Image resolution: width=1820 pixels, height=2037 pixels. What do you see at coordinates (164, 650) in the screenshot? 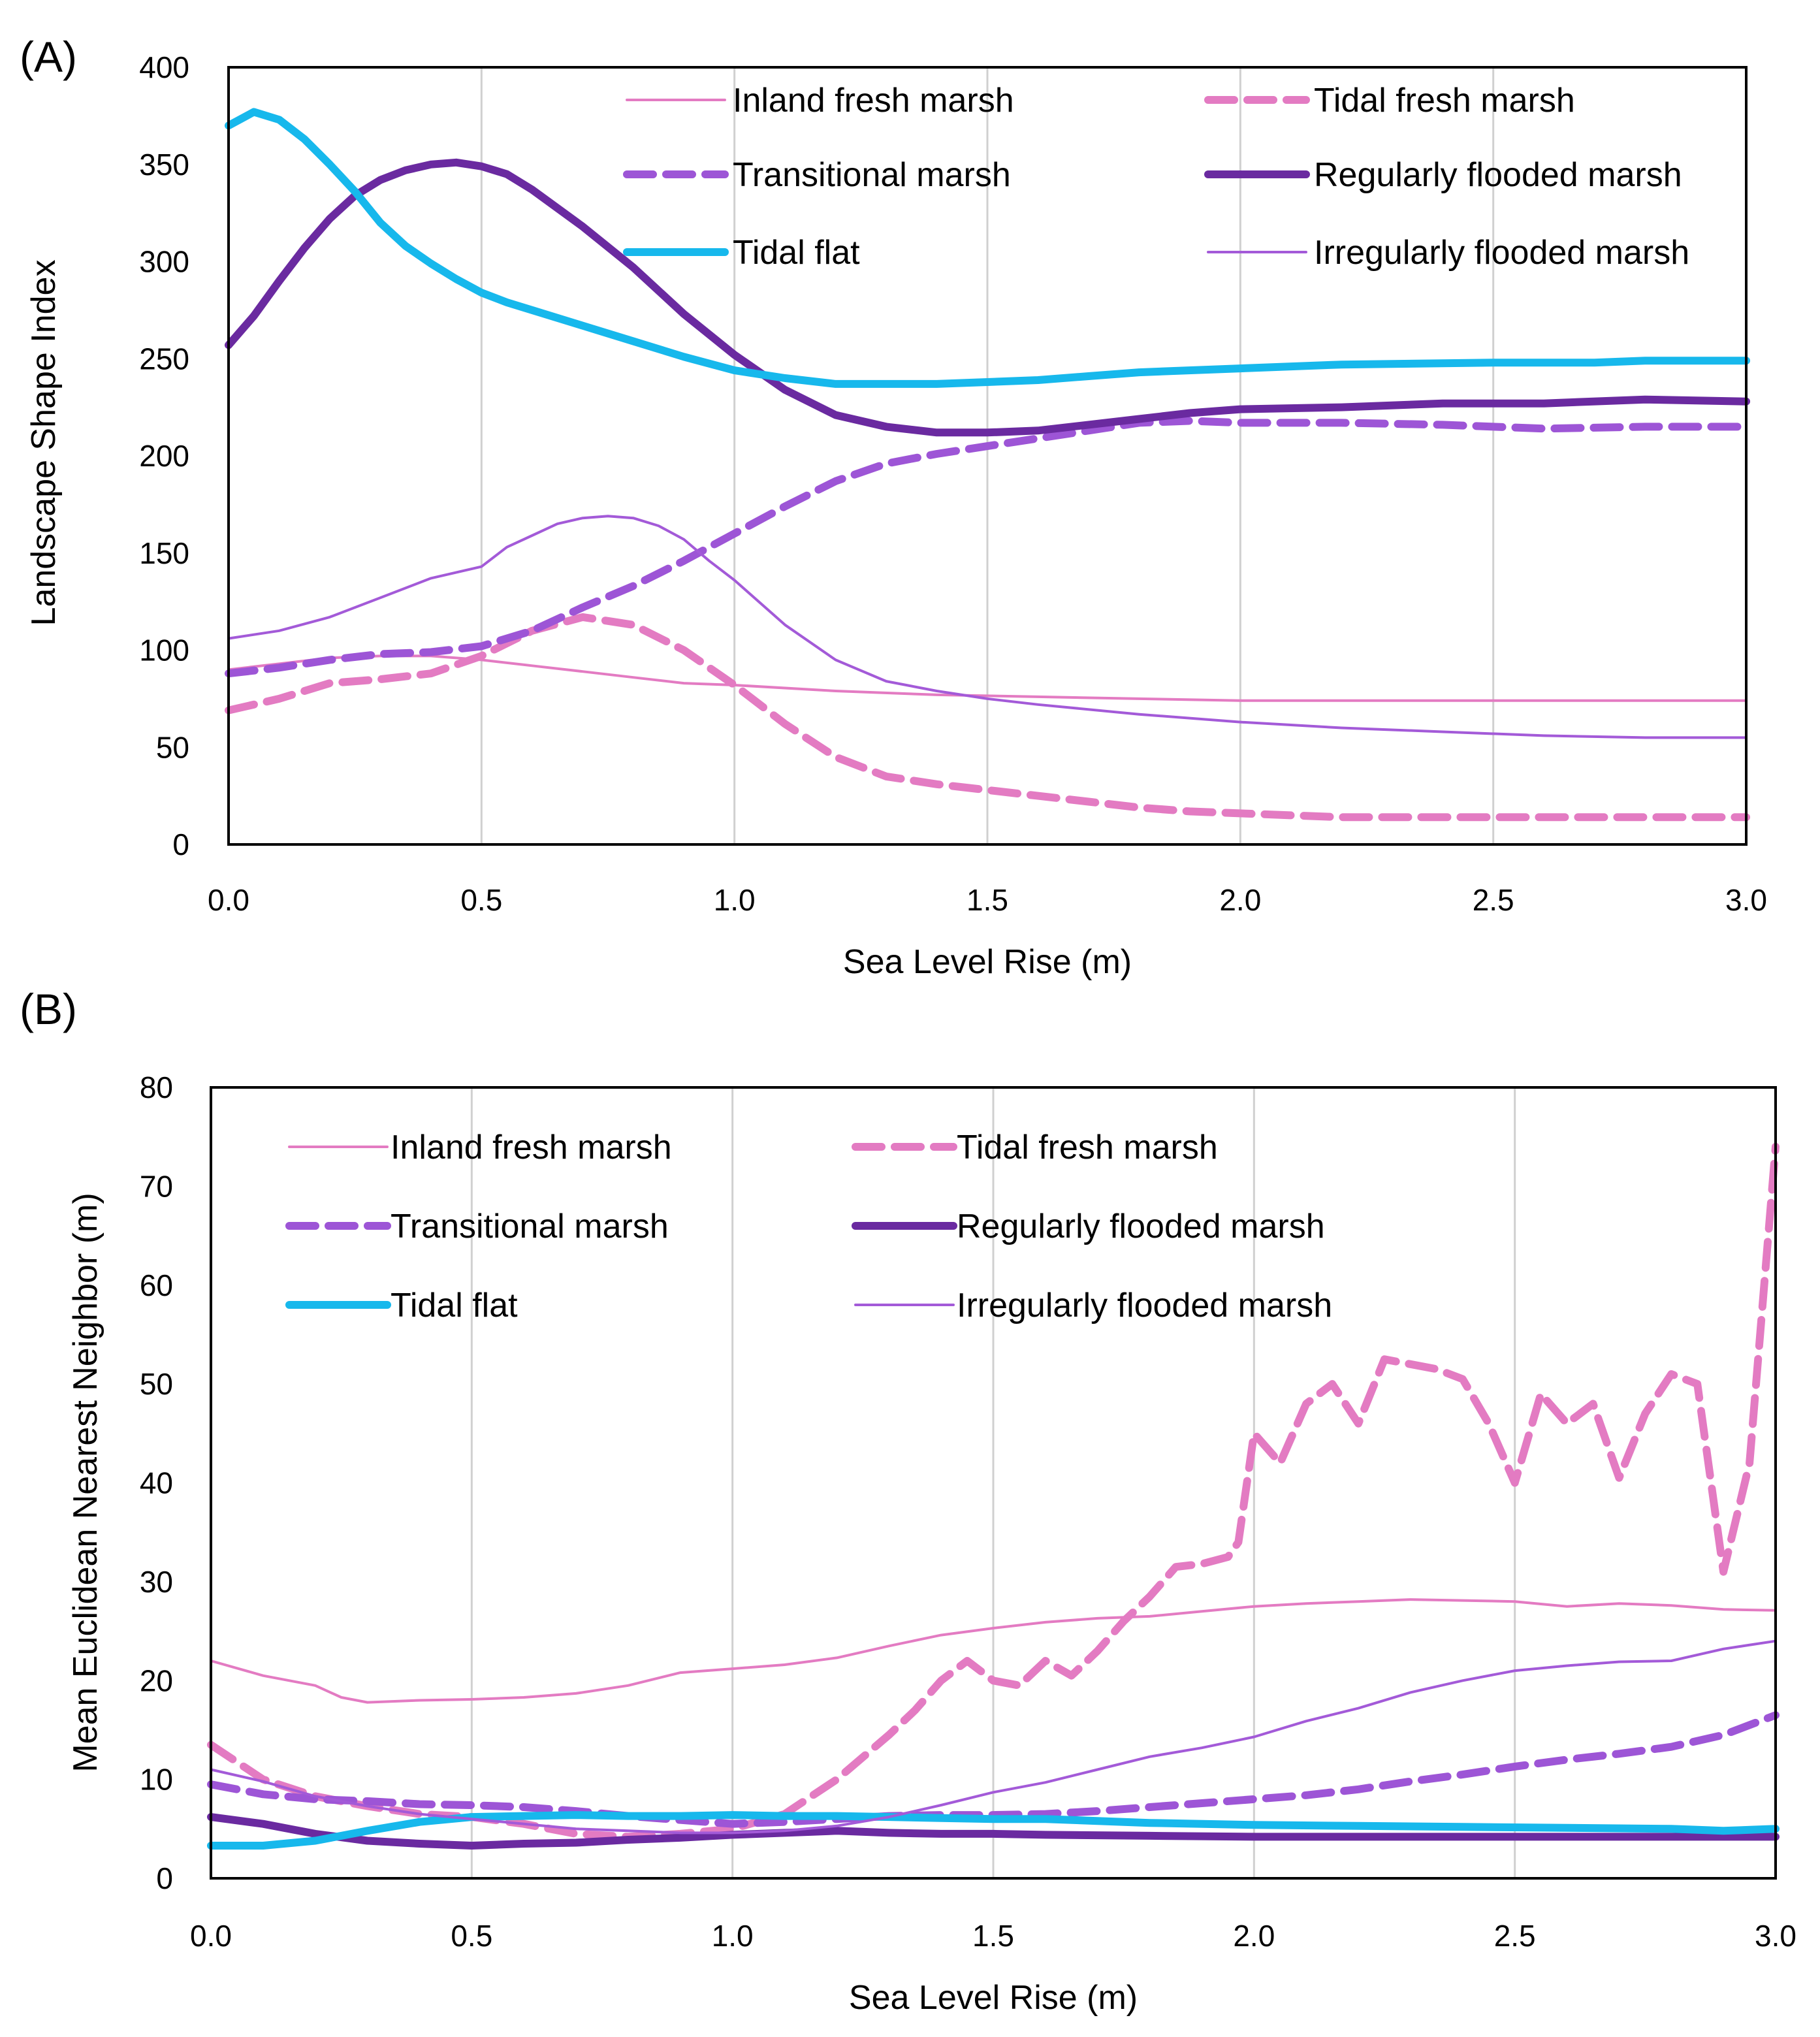
I see `panel-a-y-tick-label: 100` at bounding box center [164, 650].